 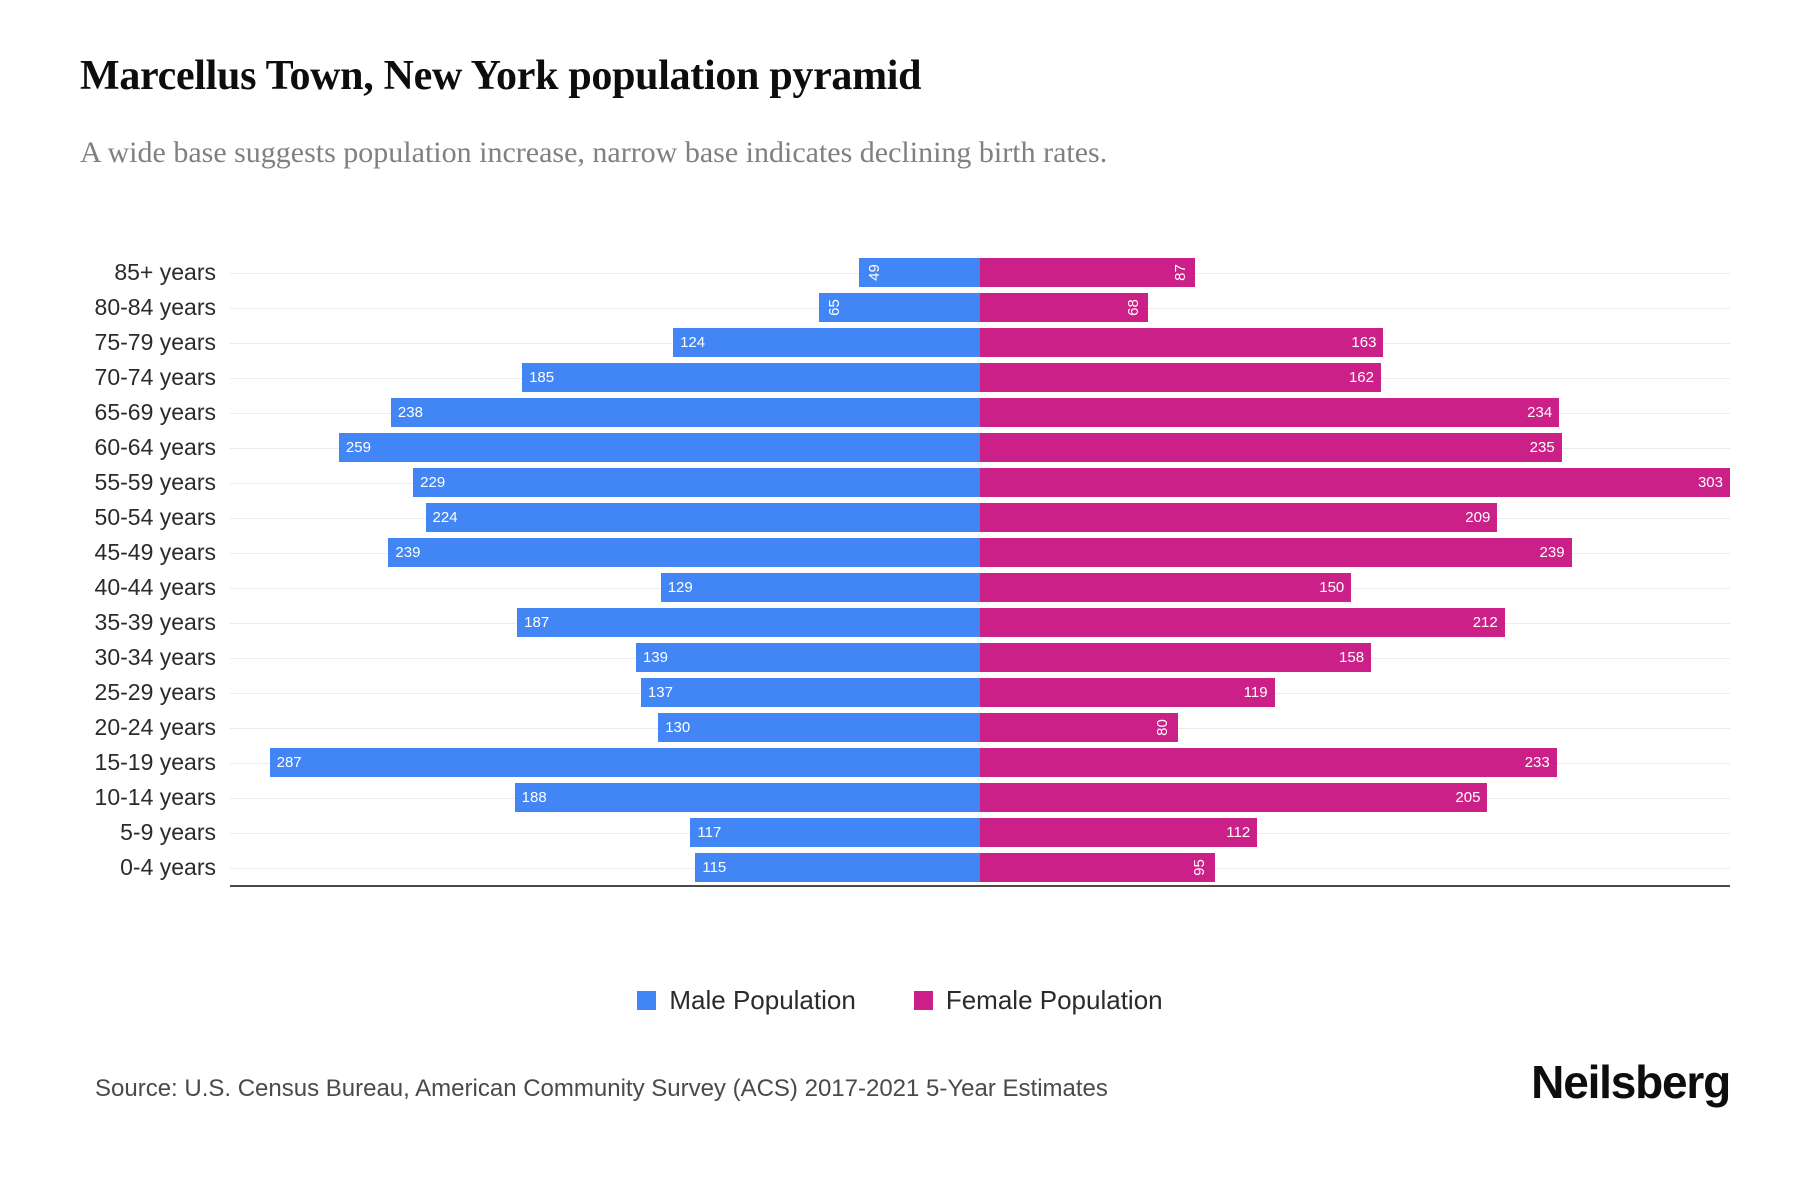 What do you see at coordinates (685, 412) in the screenshot?
I see `bar-male: 238` at bounding box center [685, 412].